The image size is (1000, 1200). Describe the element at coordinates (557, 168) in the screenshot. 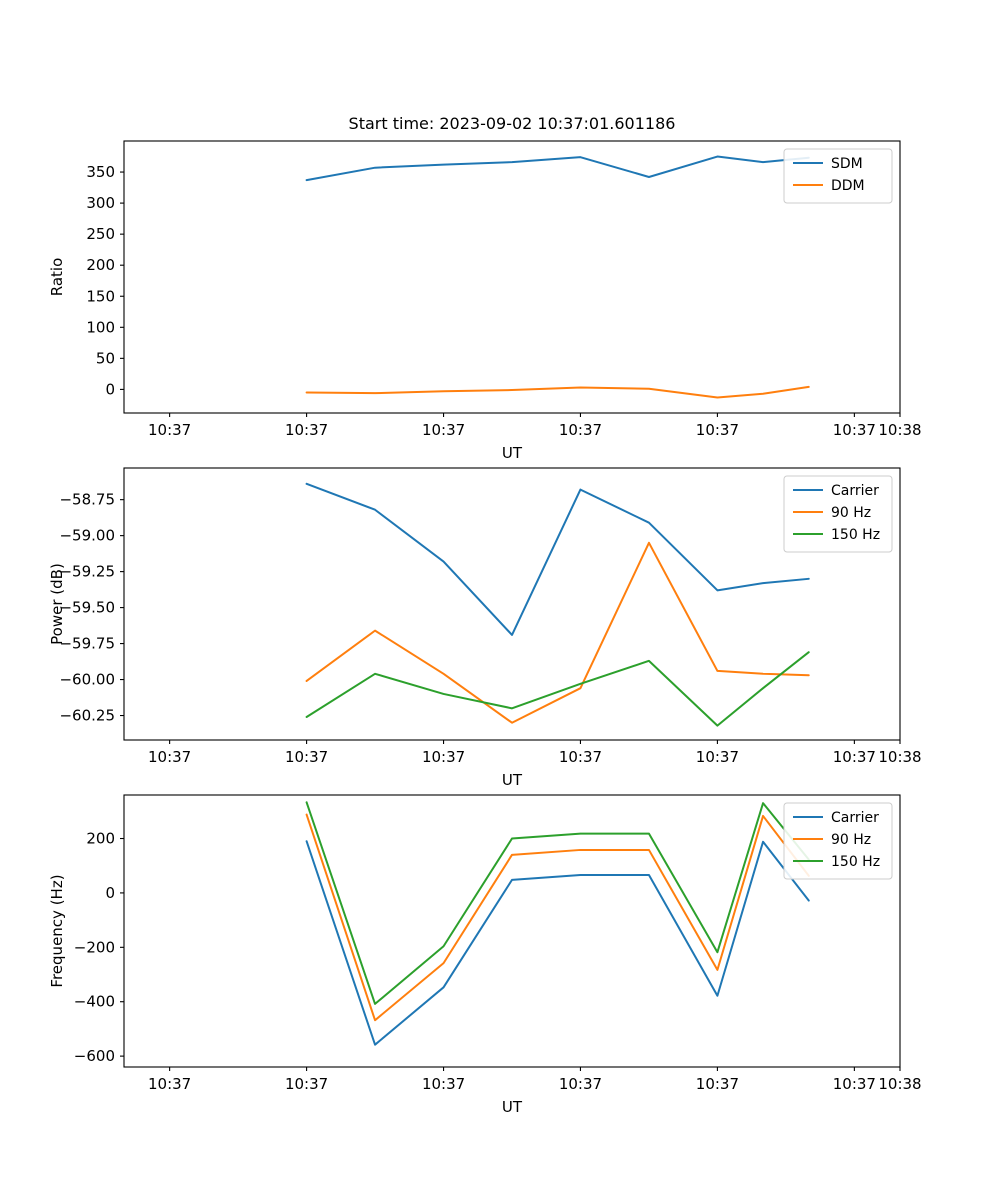

I see `ratio-panel-line-sdm` at that location.